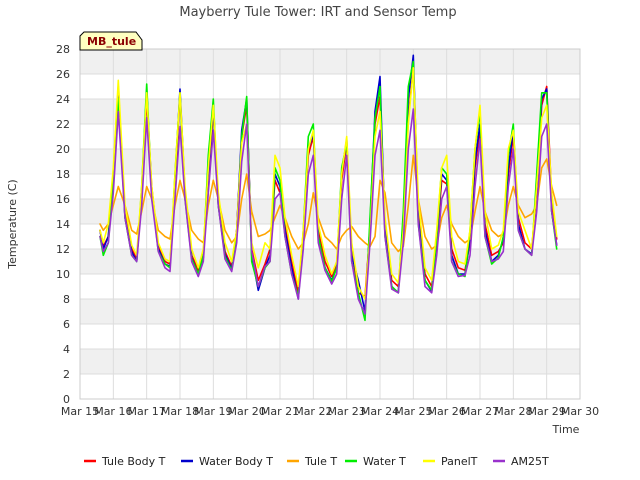  I want to click on x-axis-title: Time, so click(566, 429).